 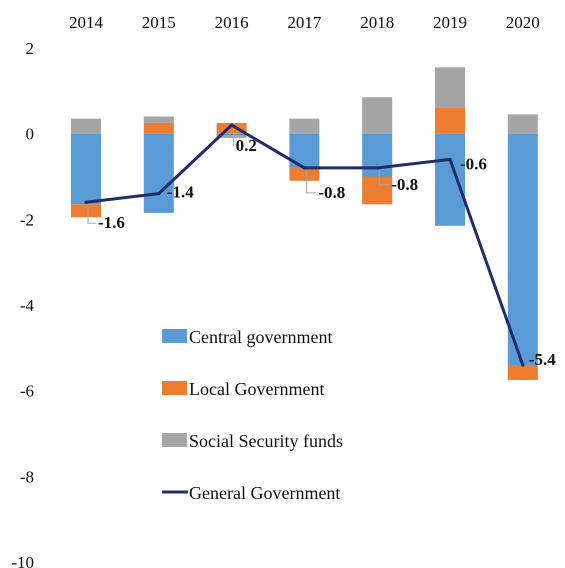 I want to click on x-category-label: 2017, so click(x=304, y=22).